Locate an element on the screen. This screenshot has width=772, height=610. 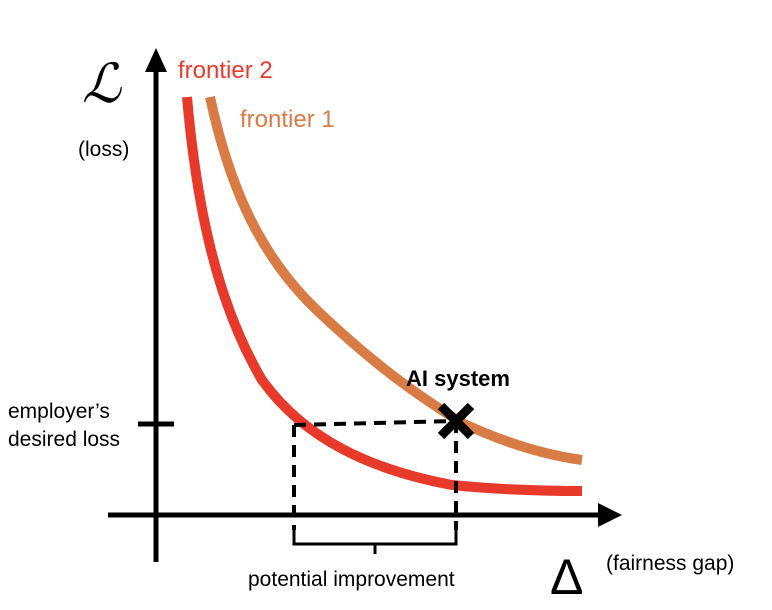
frontier-1-label: frontier 1 is located at coordinates (287, 119).